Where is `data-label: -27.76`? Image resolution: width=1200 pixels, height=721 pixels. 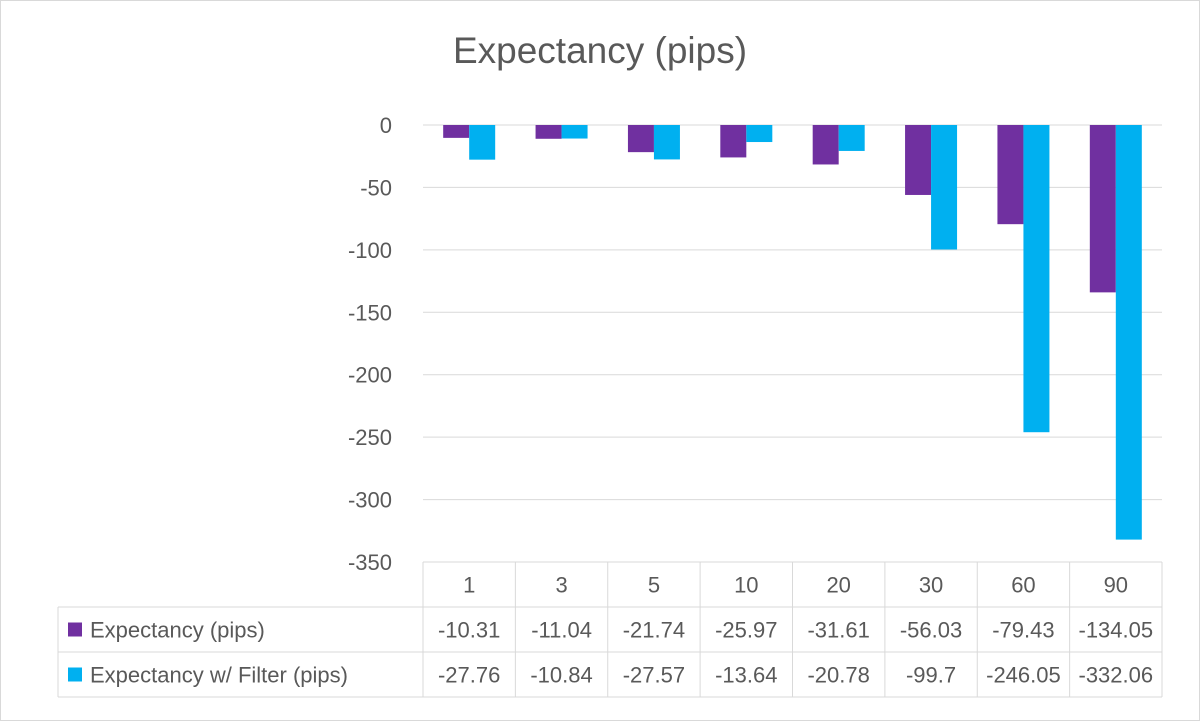 data-label: -27.76 is located at coordinates (469, 675).